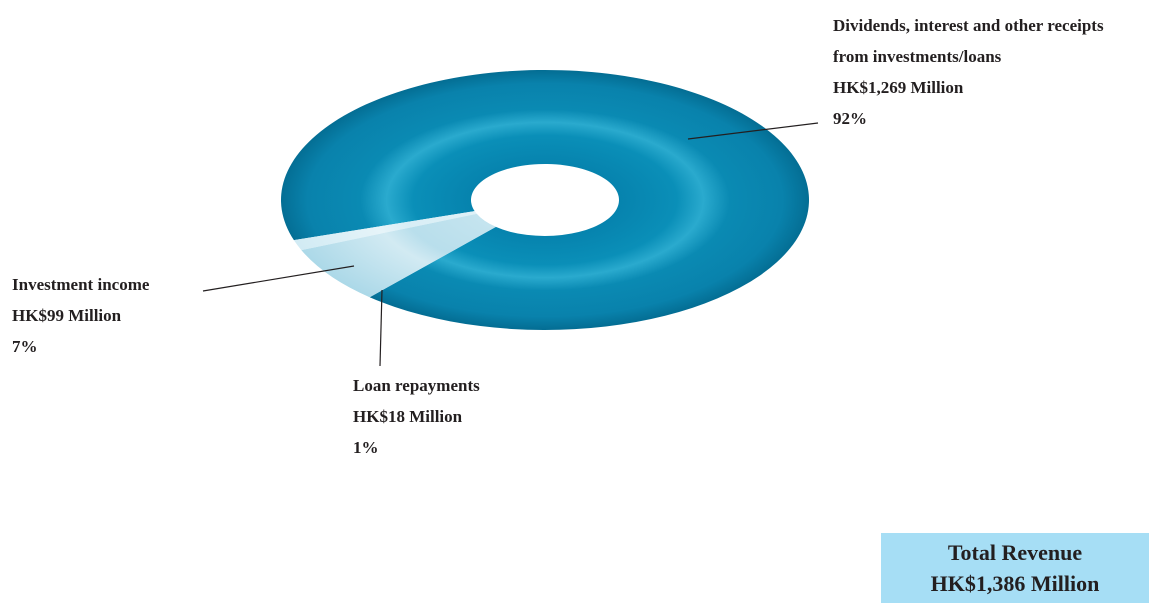  What do you see at coordinates (398, 255) in the screenshot?
I see `slice-investment-income-highlight` at bounding box center [398, 255].